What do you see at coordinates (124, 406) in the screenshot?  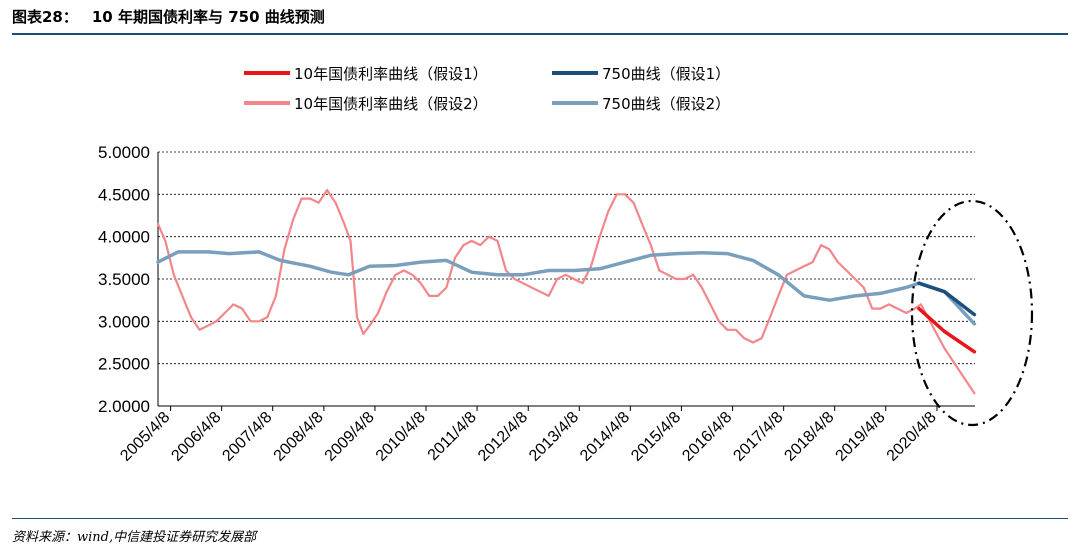 I see `y-tick-label: 2.0000` at bounding box center [124, 406].